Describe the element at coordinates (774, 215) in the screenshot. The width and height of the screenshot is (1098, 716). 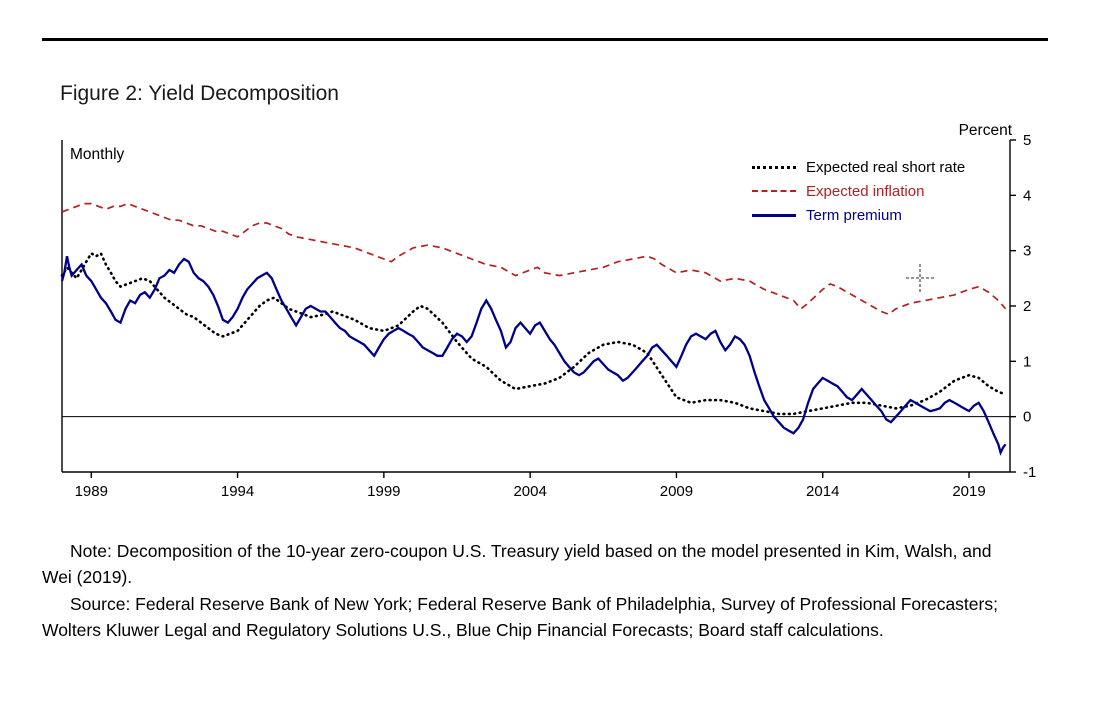
I see `legend-sample-solid-line` at that location.